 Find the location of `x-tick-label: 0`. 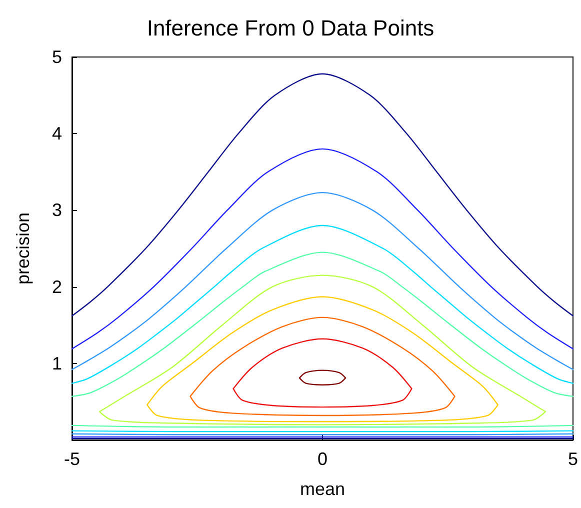

x-tick-label: 0 is located at coordinates (322, 459).